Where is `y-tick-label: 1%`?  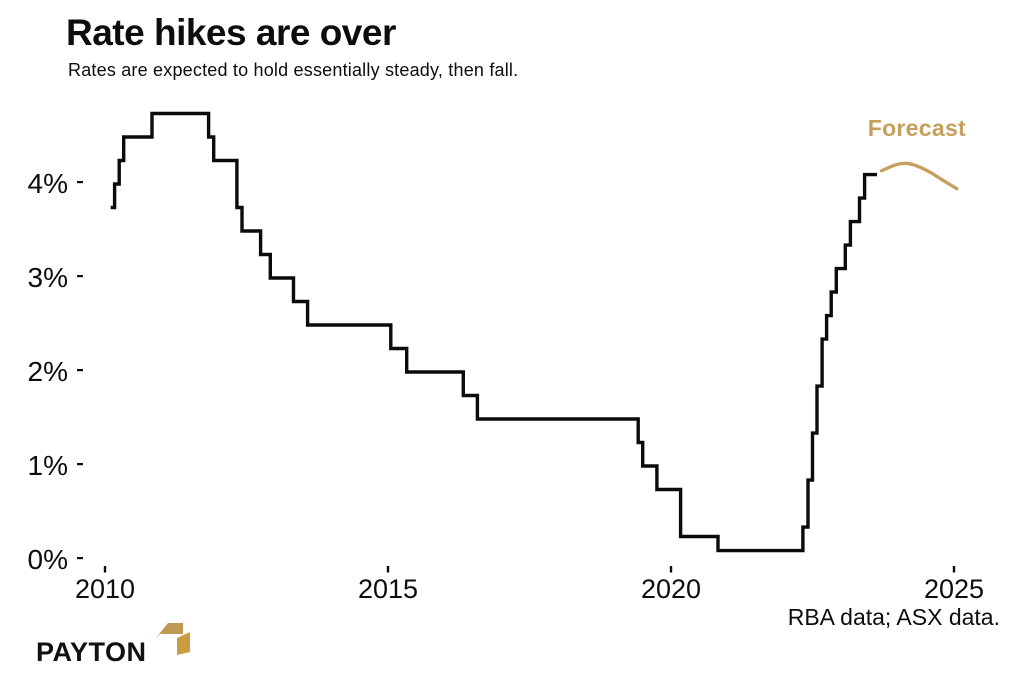
y-tick-label: 1% is located at coordinates (47, 465).